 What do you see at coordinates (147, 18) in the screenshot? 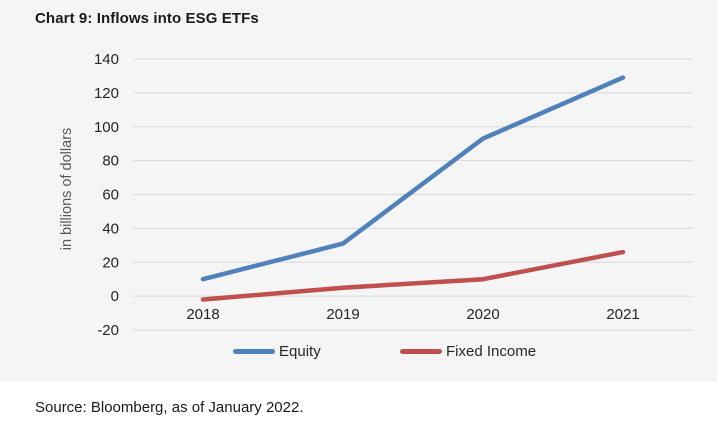
I see `chart-title: Chart 9: Inflows into ESG ETFs` at bounding box center [147, 18].